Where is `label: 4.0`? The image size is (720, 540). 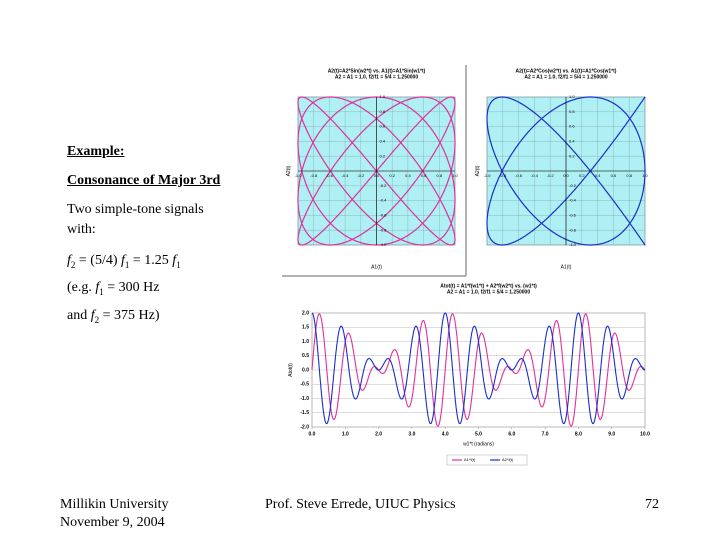
label: 4.0 is located at coordinates (445, 434).